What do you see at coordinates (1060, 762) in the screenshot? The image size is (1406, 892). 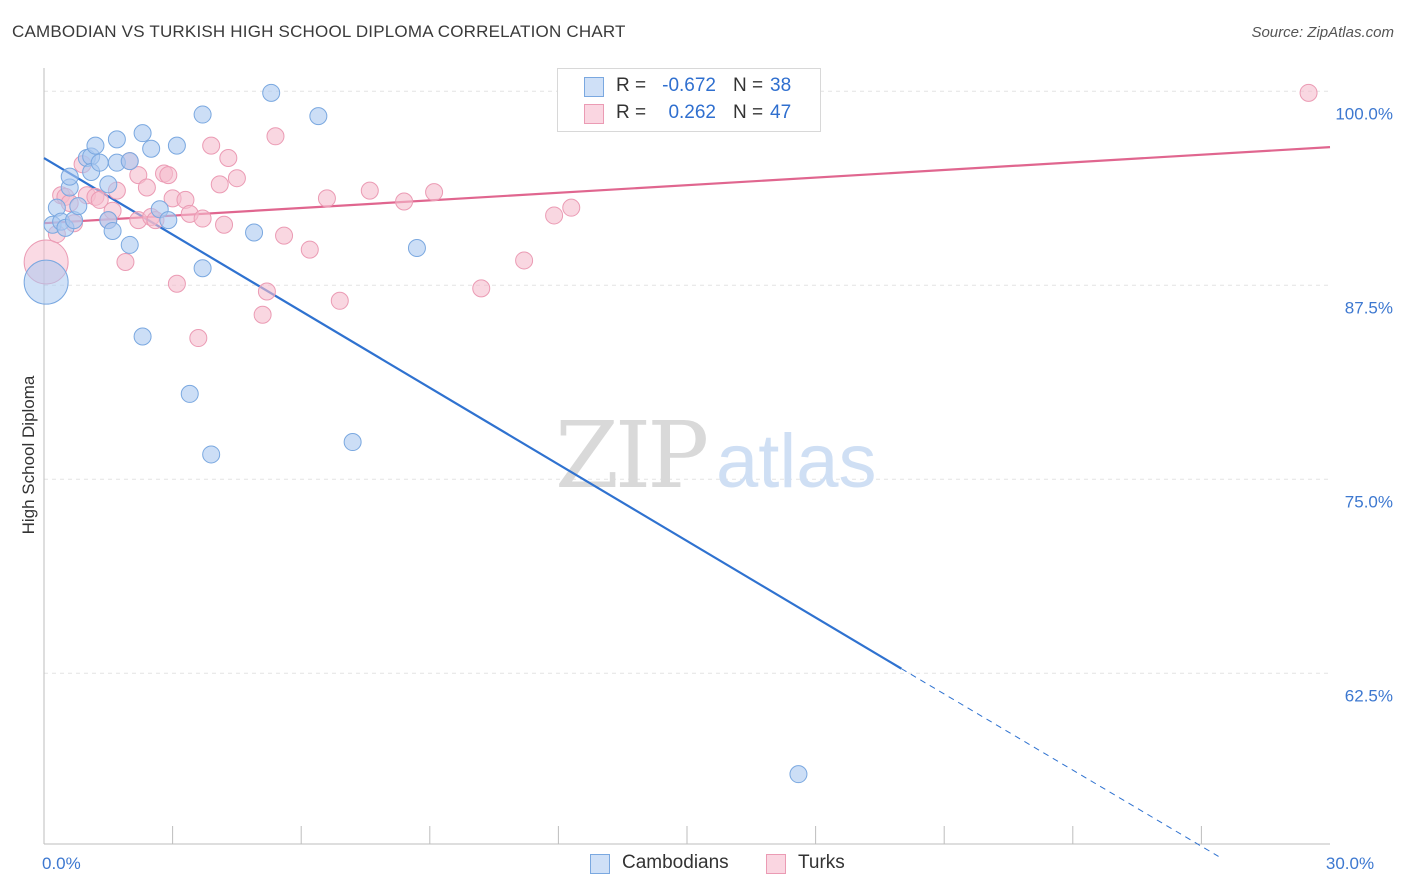 I see `trend-line-extension` at bounding box center [1060, 762].